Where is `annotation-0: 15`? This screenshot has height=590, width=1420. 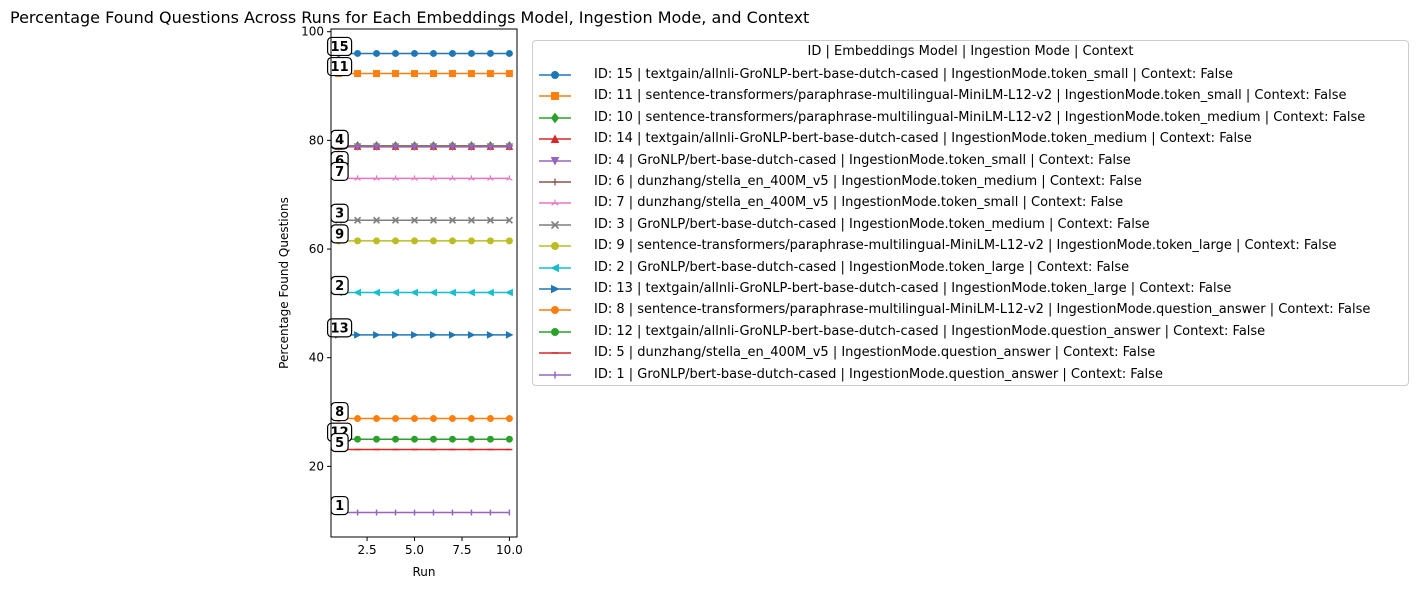
annotation-0: 15 is located at coordinates (339, 46).